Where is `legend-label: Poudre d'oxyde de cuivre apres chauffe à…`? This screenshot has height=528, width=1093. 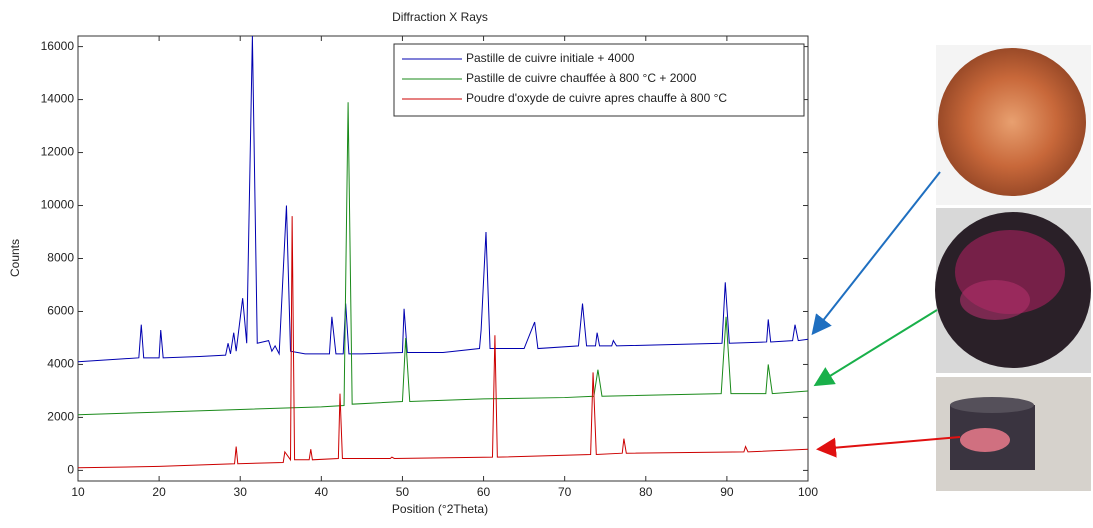
legend-label: Poudre d'oxyde de cuivre apres chauffe à… is located at coordinates (596, 98).